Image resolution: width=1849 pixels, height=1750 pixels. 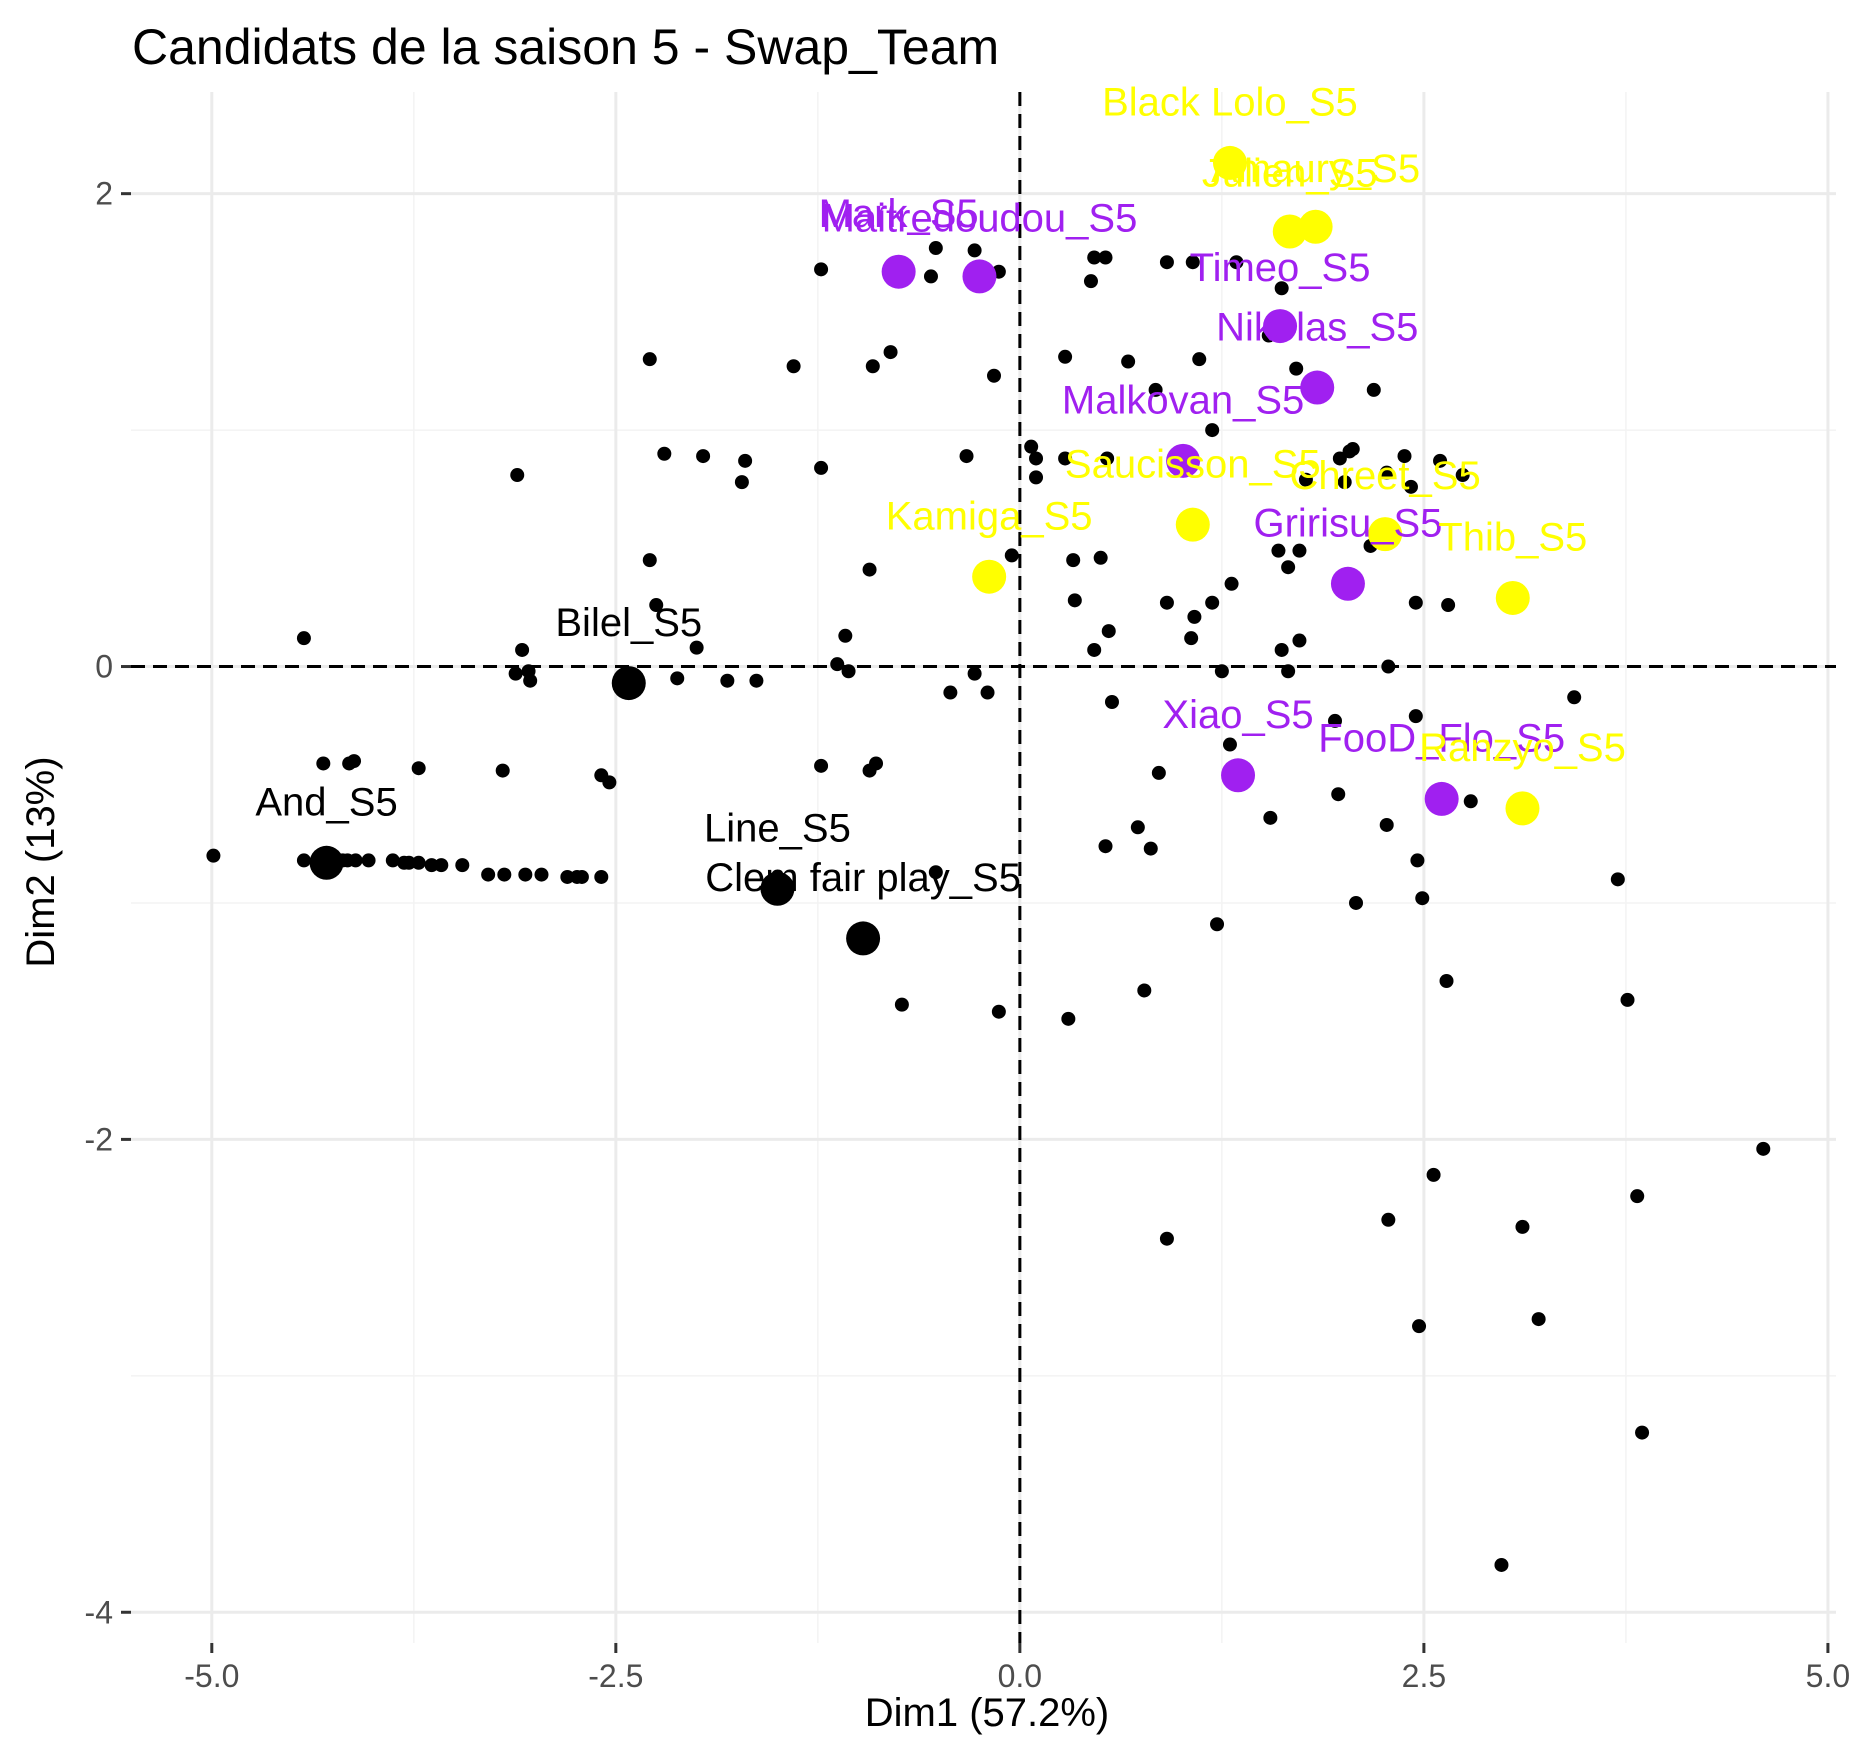 What do you see at coordinates (99, 1139) in the screenshot?
I see `y-tick-label: -2` at bounding box center [99, 1139].